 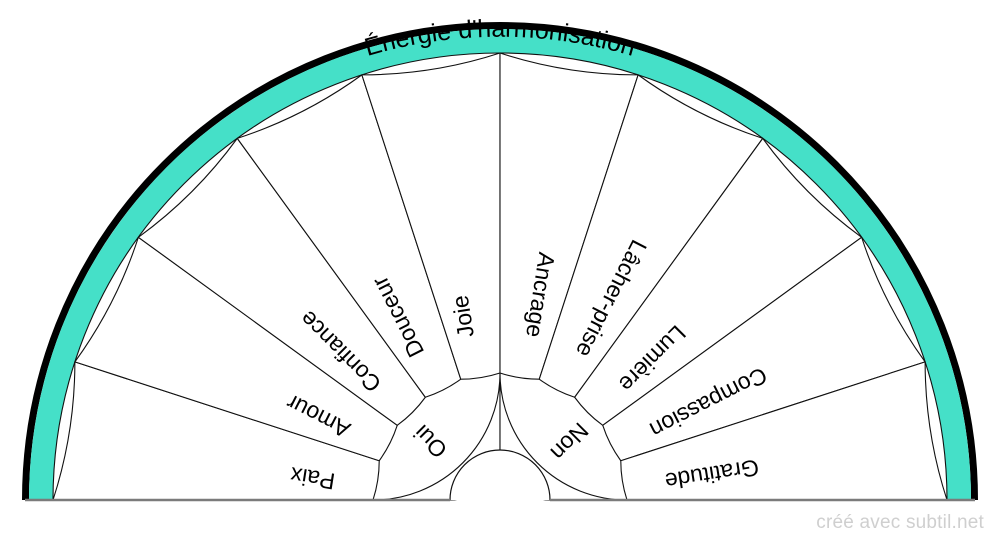 I want to click on inner-sector-label-oui: Oui, so click(x=430, y=442).